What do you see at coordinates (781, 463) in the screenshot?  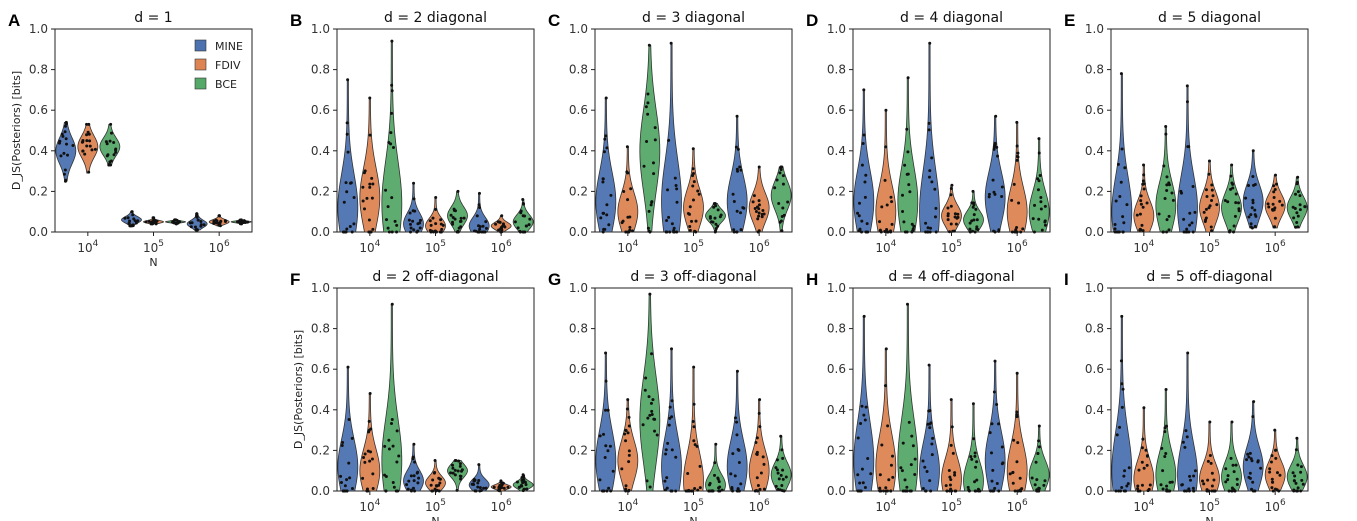 I see `violin-bce` at bounding box center [781, 463].